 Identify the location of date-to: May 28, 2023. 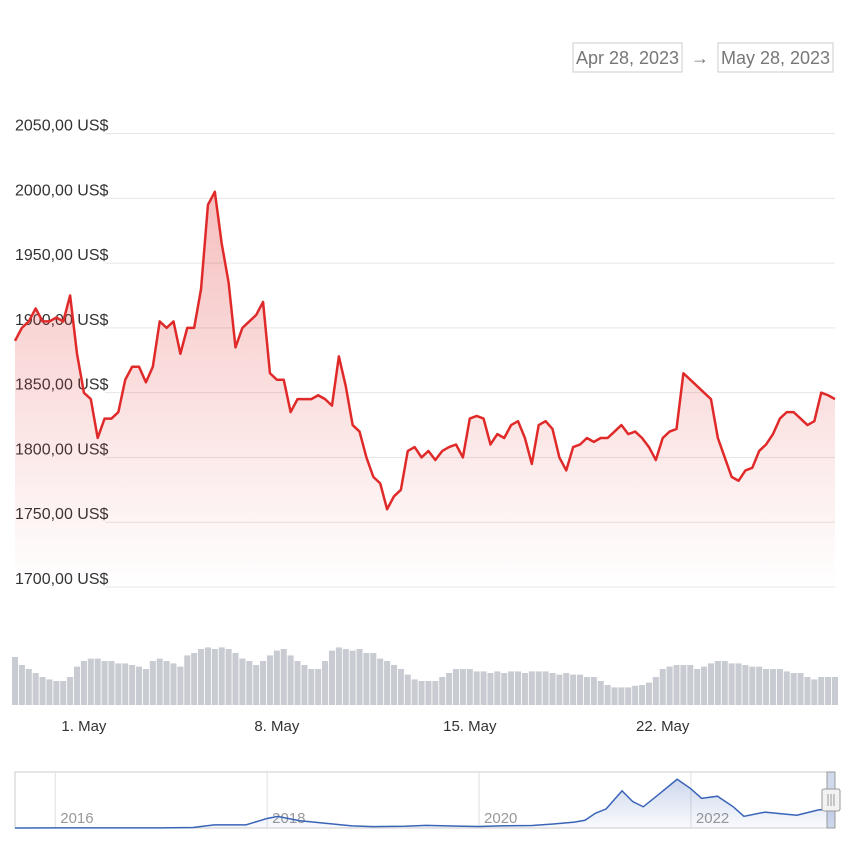
(775, 58).